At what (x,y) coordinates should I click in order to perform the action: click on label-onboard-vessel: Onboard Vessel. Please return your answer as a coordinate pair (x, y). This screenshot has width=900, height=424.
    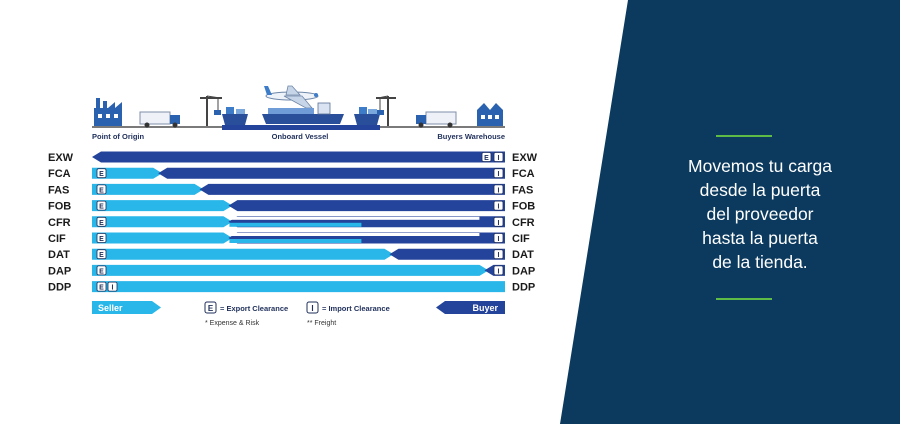
    Looking at the image, I should click on (300, 136).